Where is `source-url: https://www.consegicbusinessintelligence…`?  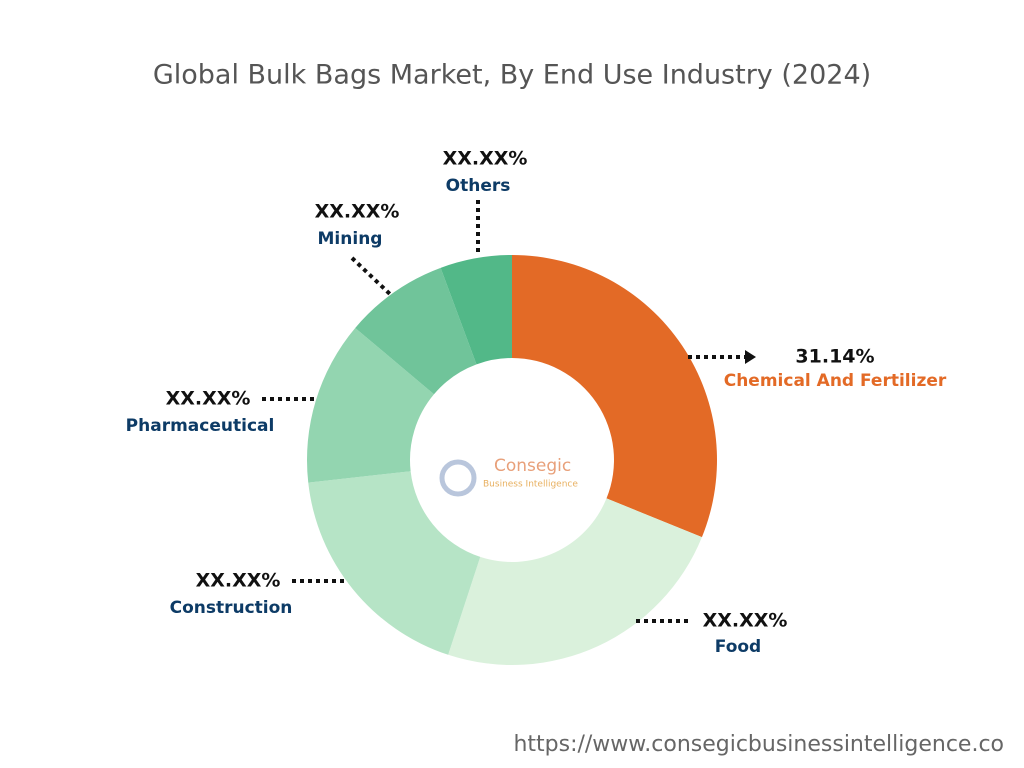
source-url: https://www.consegicbusinessintelligence… is located at coordinates (758, 744).